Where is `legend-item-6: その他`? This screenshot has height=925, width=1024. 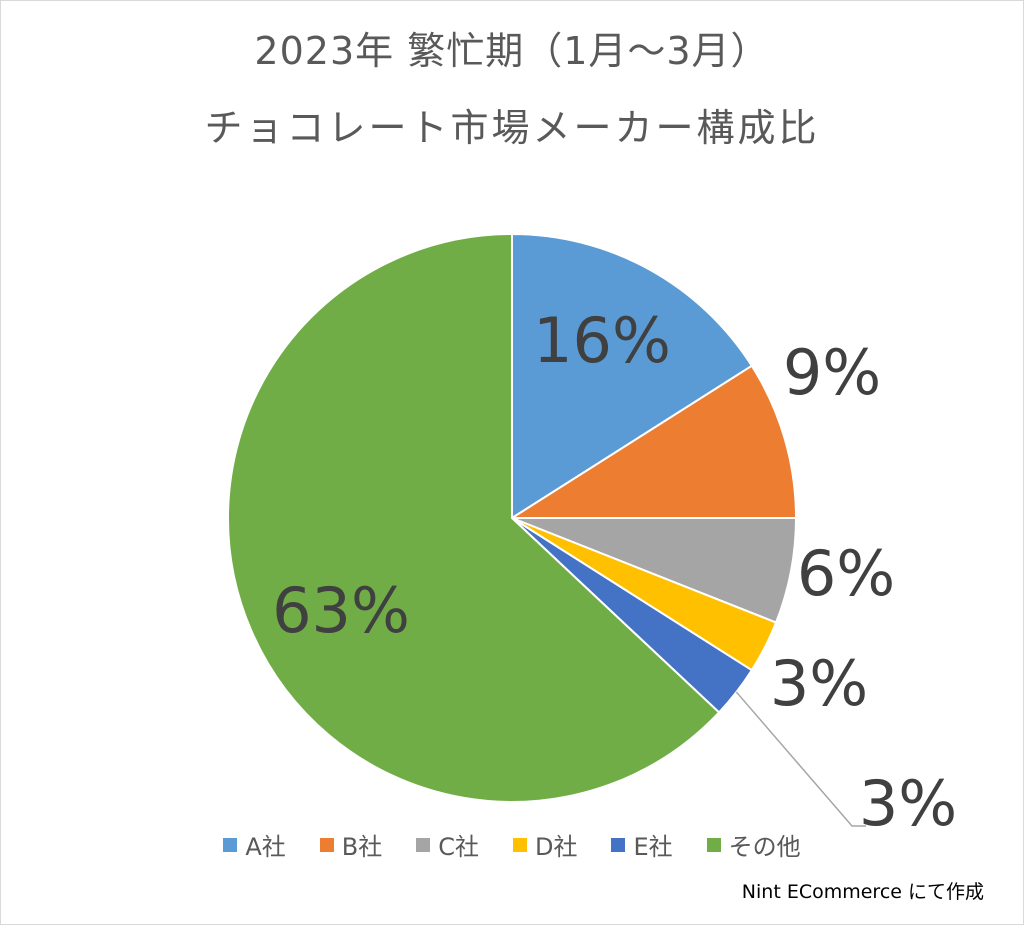 legend-item-6: その他 is located at coordinates (753, 844).